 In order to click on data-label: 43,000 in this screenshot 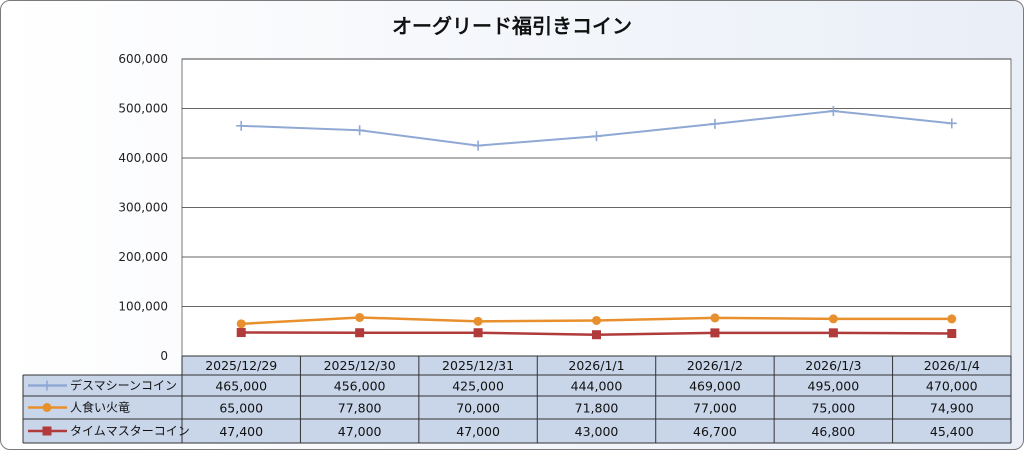, I will do `click(597, 431)`.